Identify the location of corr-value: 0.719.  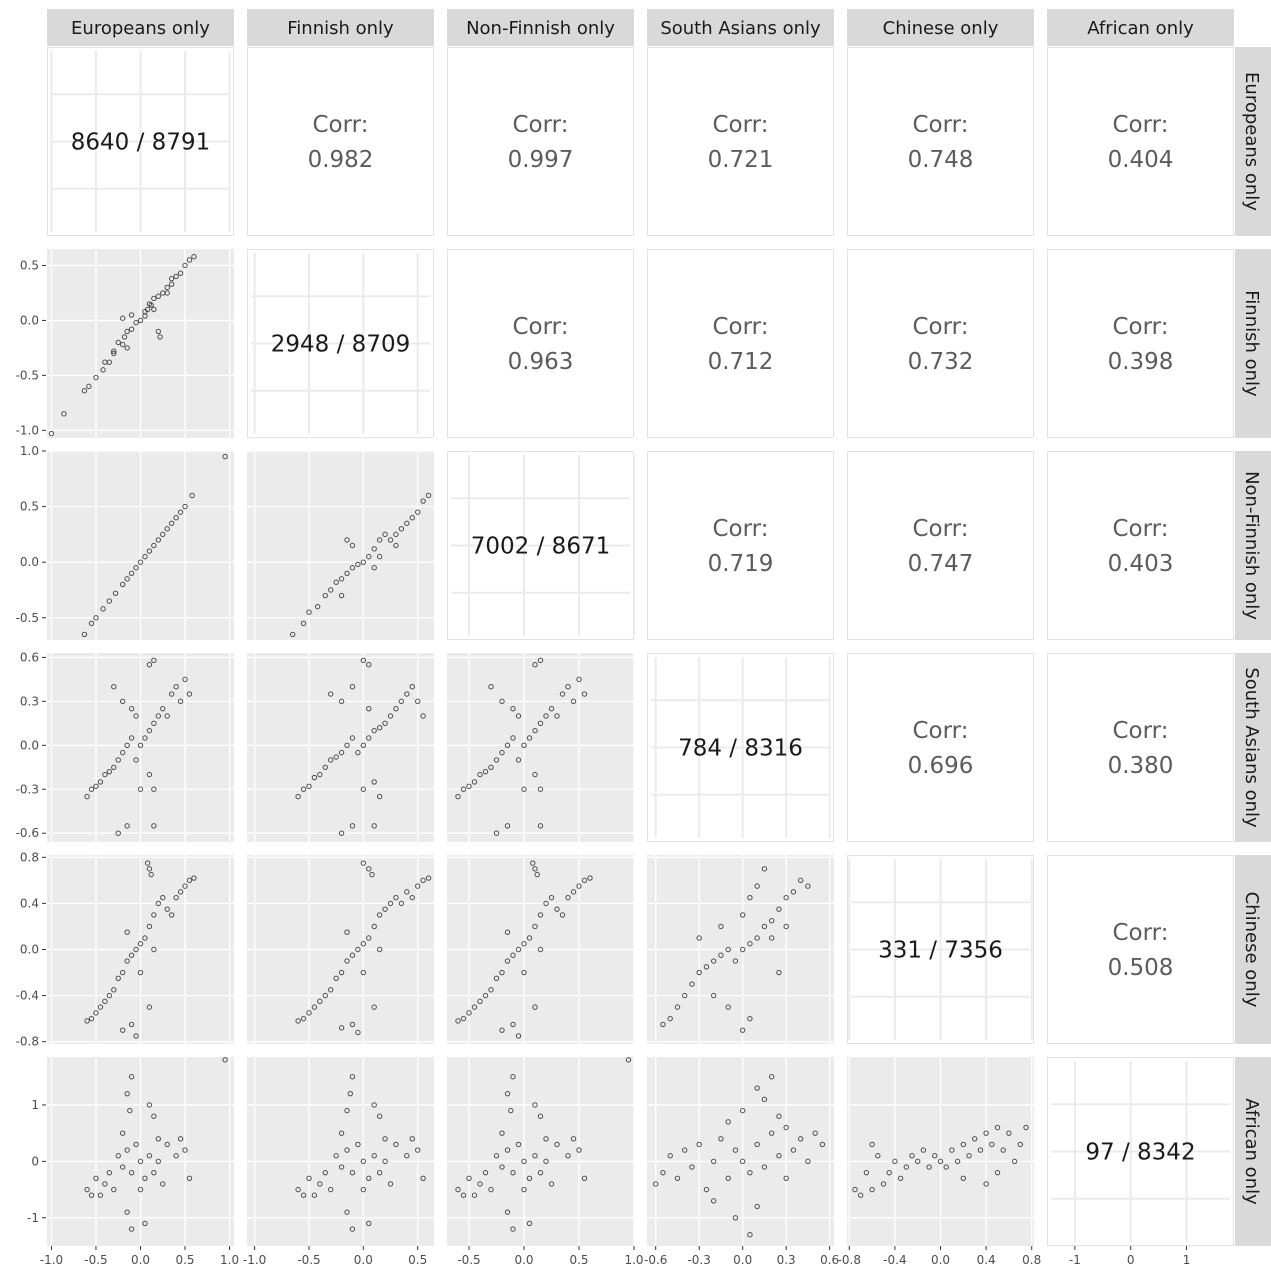
(741, 564).